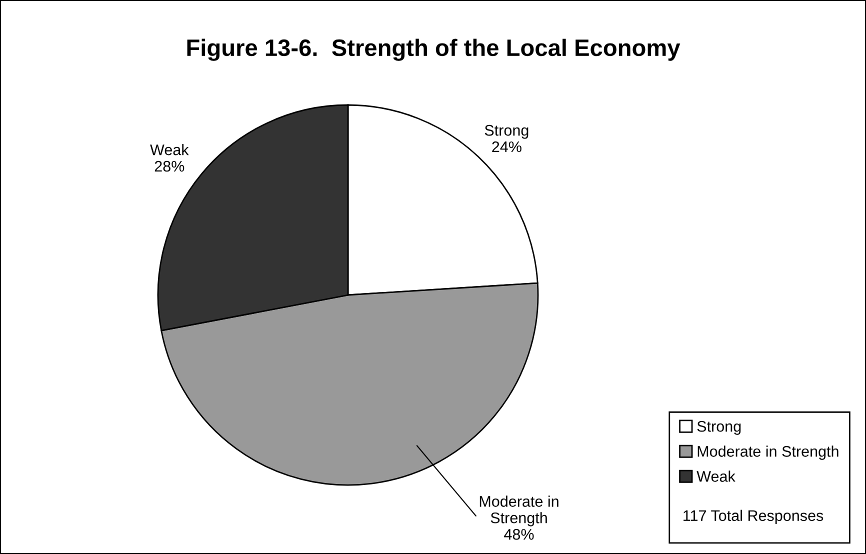  What do you see at coordinates (433, 49) in the screenshot?
I see `chart-title: Figure 13-6. Strength of the Local Economy` at bounding box center [433, 49].